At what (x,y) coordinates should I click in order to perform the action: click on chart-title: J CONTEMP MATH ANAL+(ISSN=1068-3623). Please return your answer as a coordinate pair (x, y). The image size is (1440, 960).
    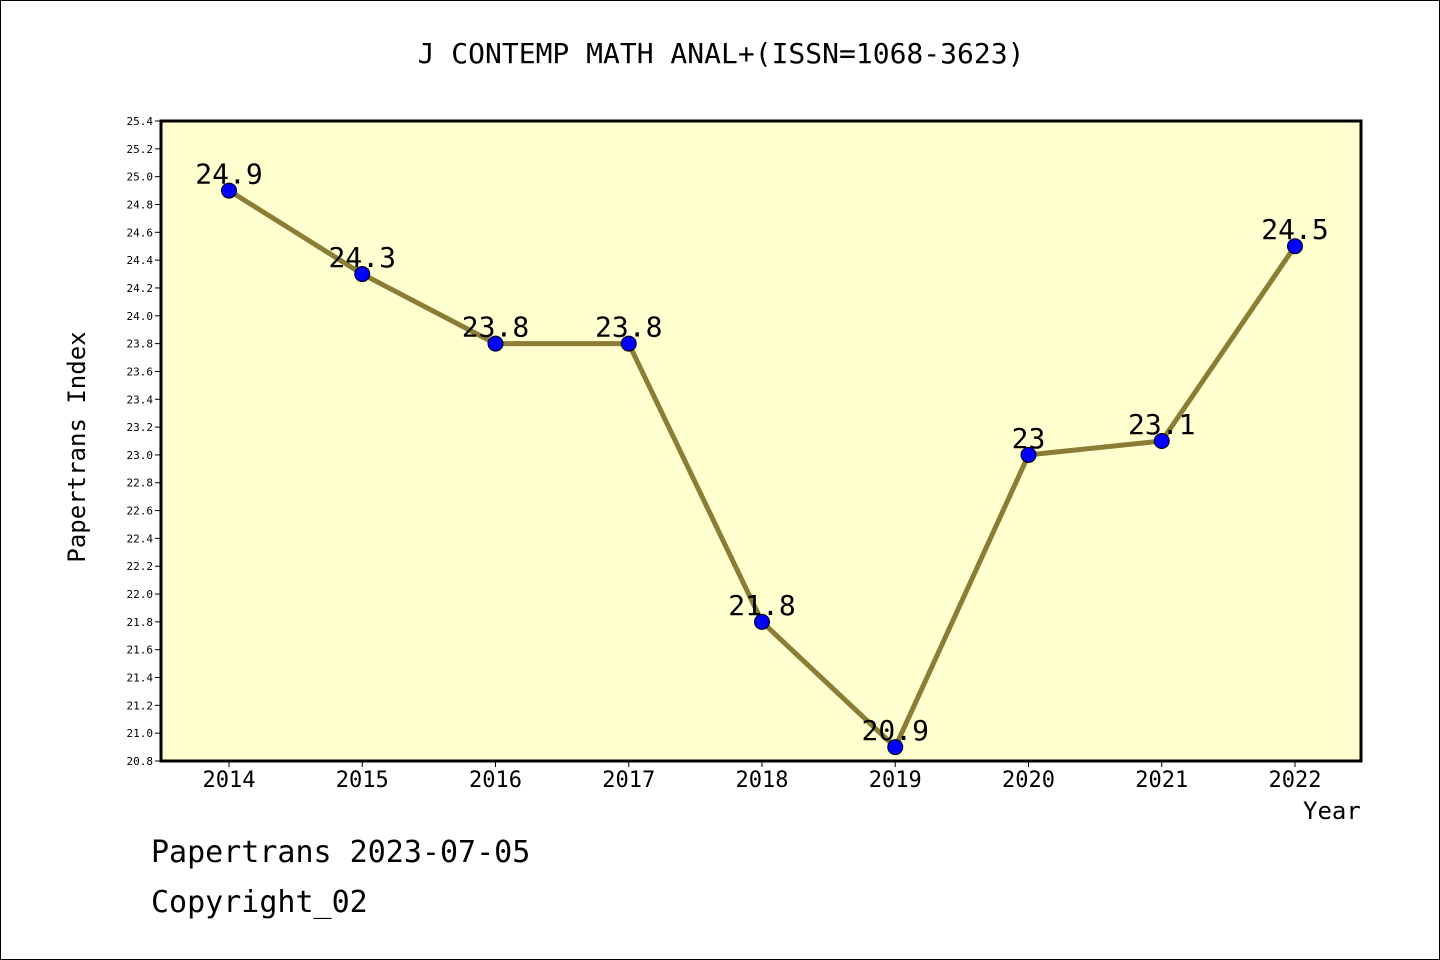
    Looking at the image, I should click on (721, 53).